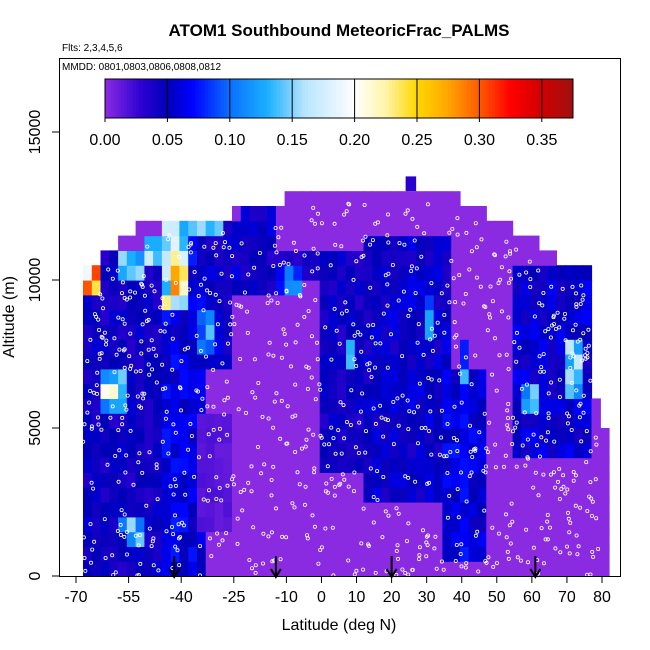 Image resolution: width=650 pixels, height=650 pixels. Describe the element at coordinates (9, 317) in the screenshot. I see `y-axis-label: Altitude (m)` at that location.